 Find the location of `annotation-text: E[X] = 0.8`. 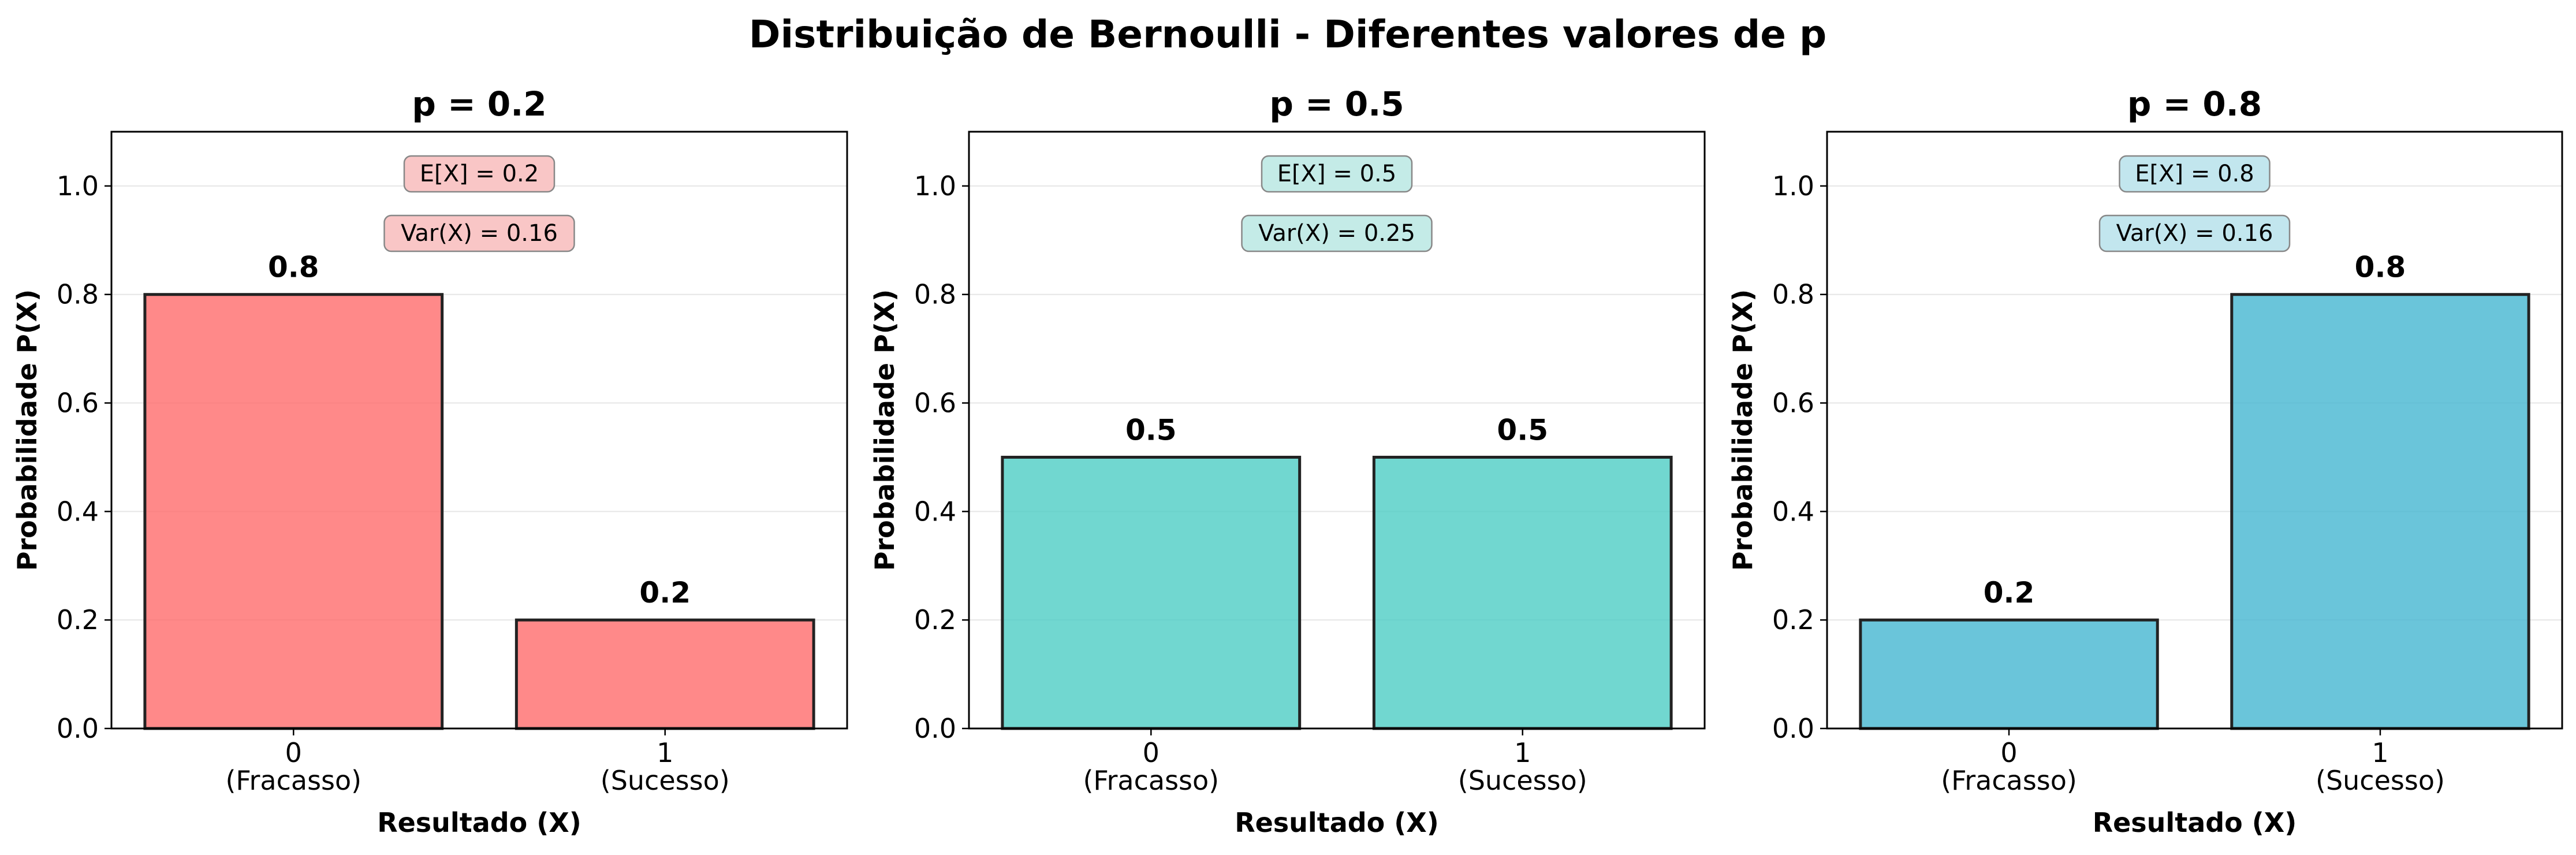

annotation-text: E[X] = 0.8 is located at coordinates (2194, 174).